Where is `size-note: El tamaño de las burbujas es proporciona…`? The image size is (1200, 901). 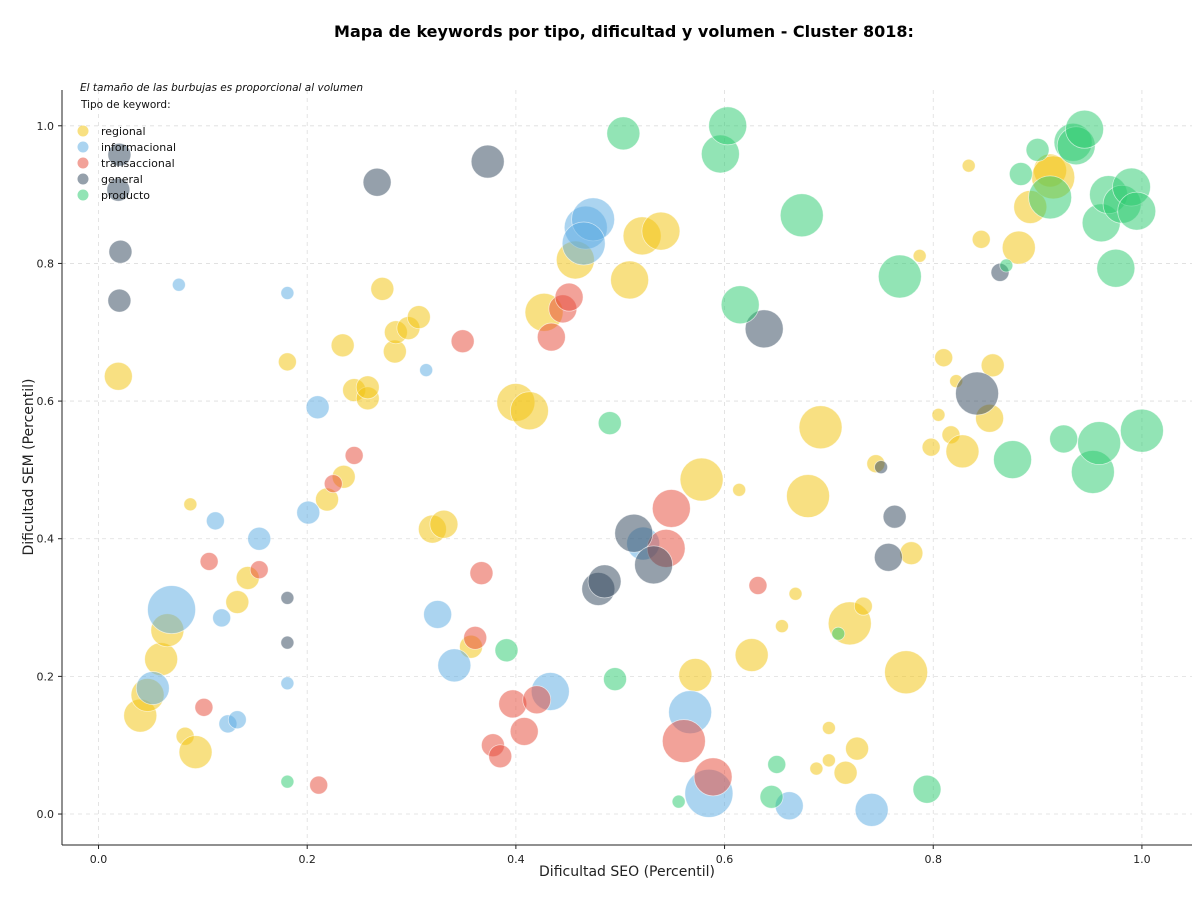
size-note: El tamaño de las burbujas es proporciona… is located at coordinates (221, 88).